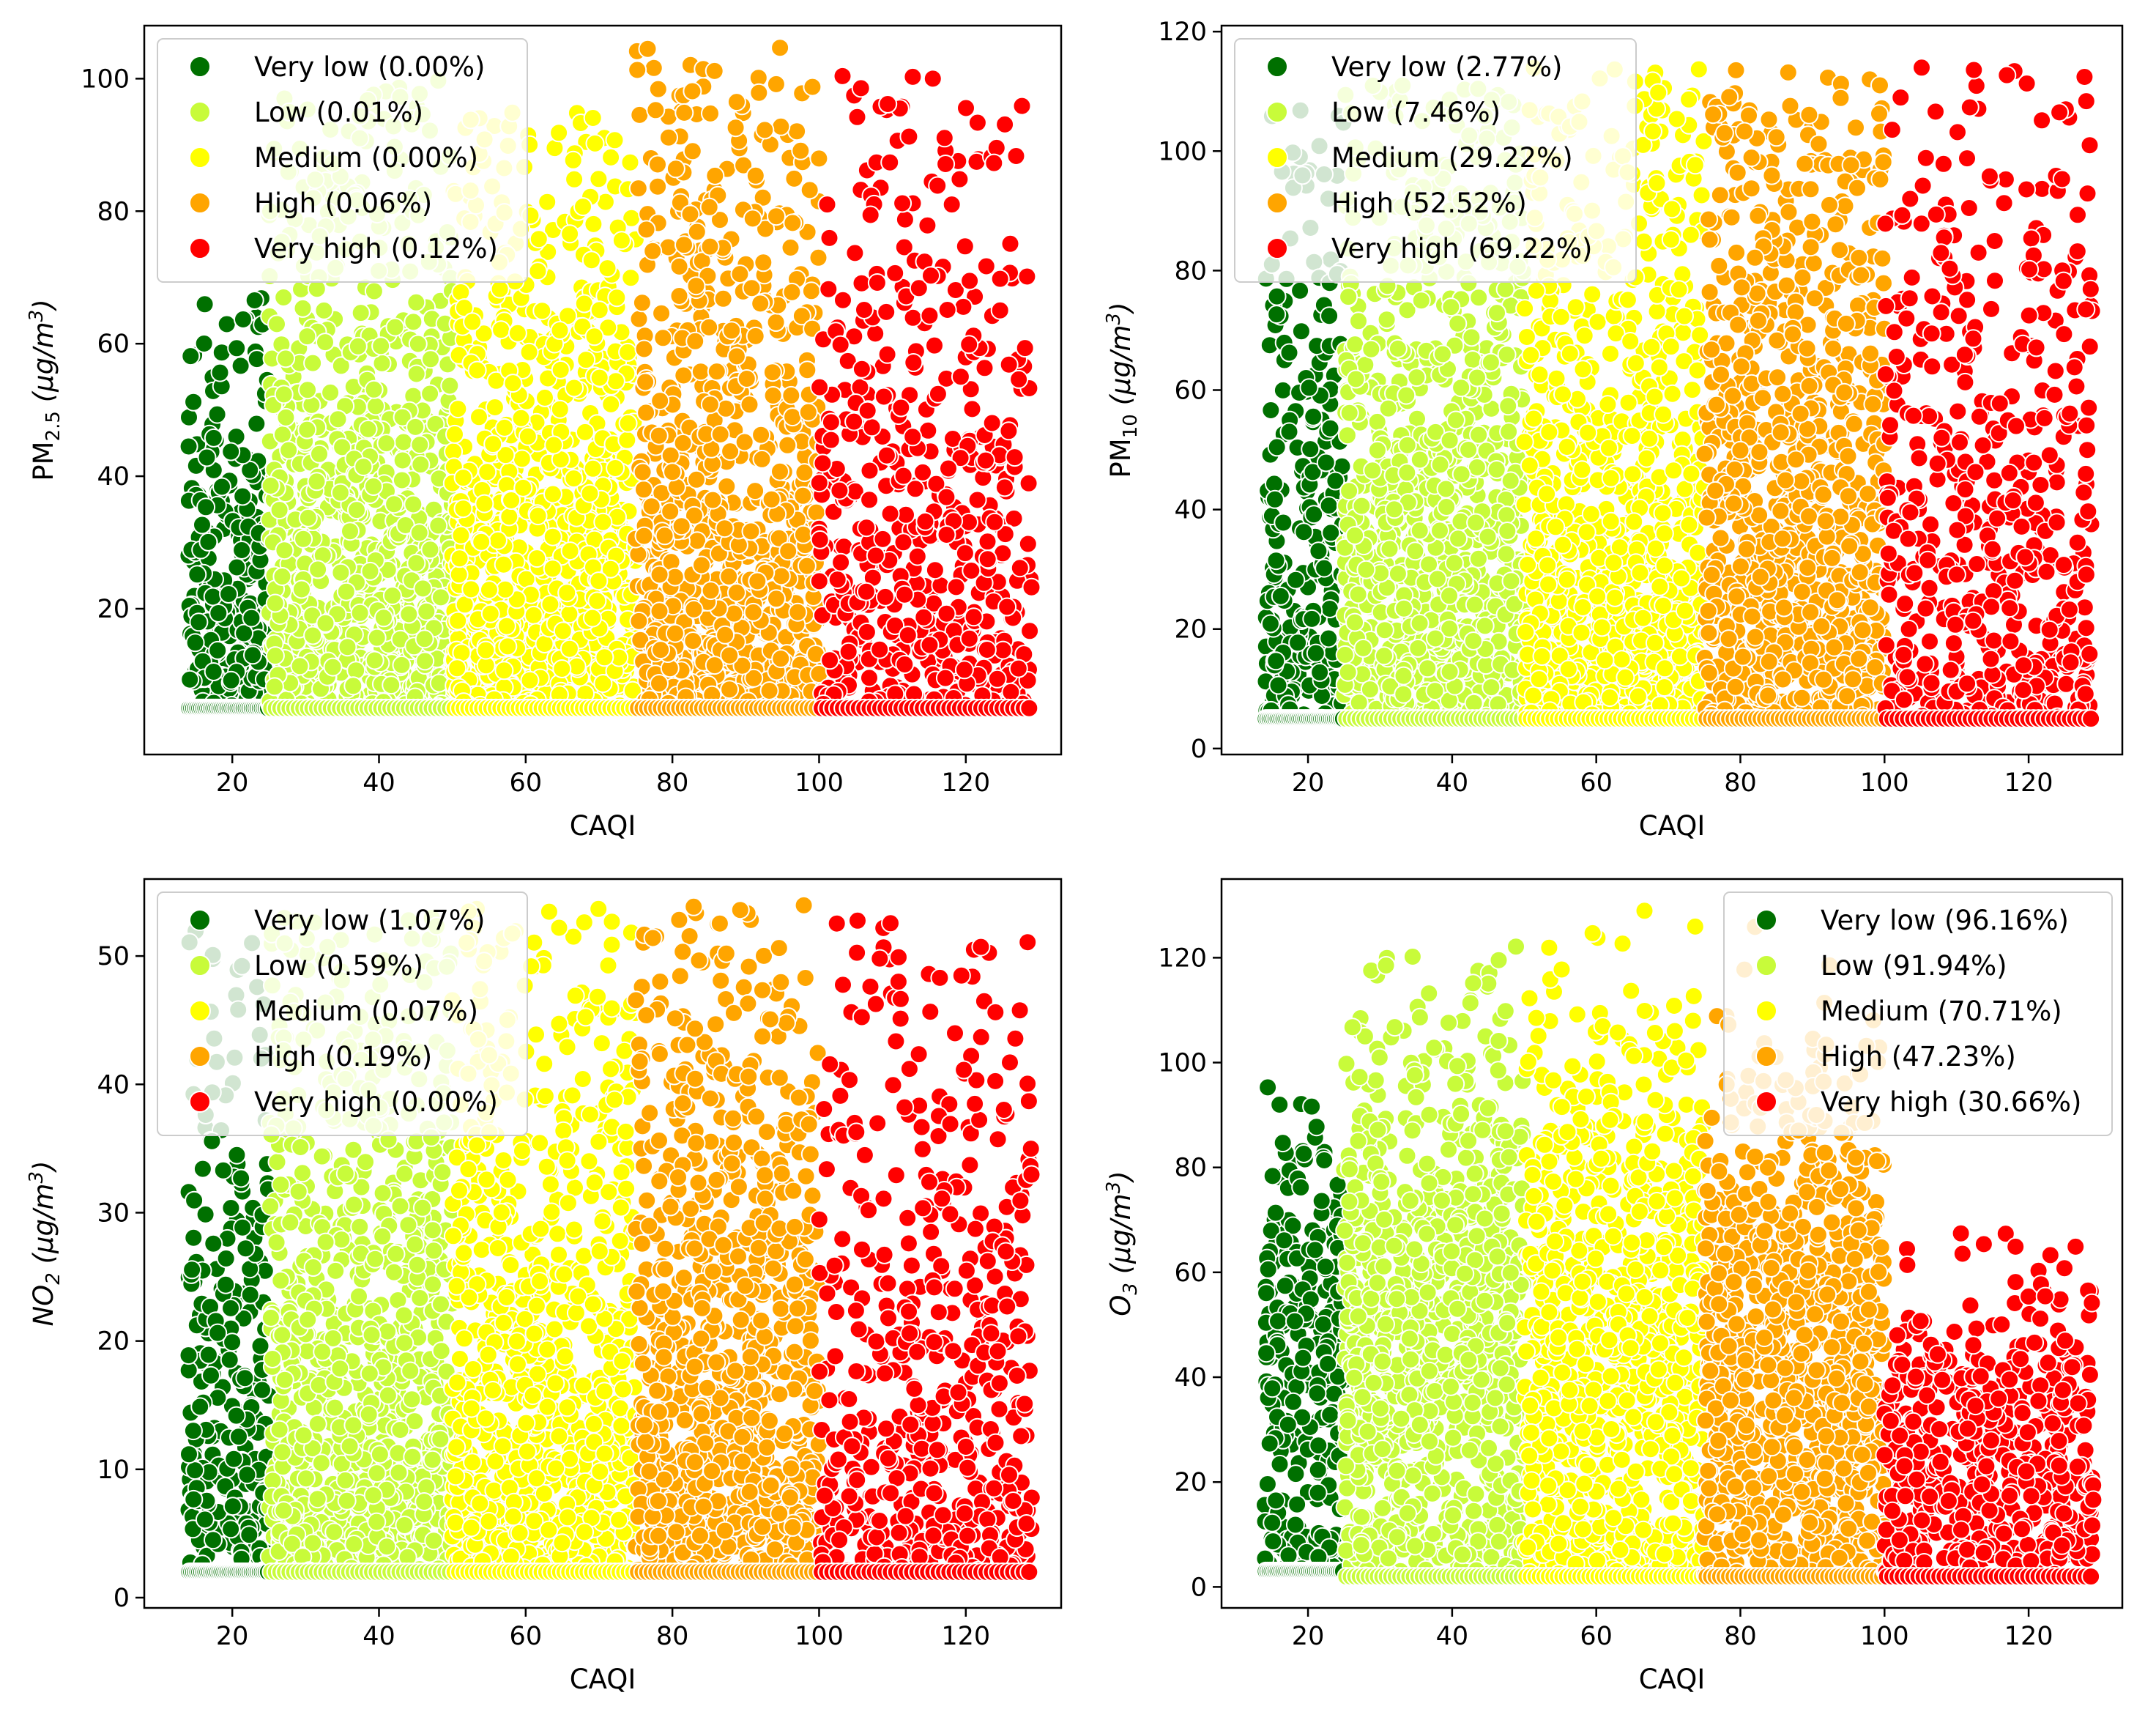  Describe the element at coordinates (200, 203) in the screenshot. I see `legend-marker` at that location.